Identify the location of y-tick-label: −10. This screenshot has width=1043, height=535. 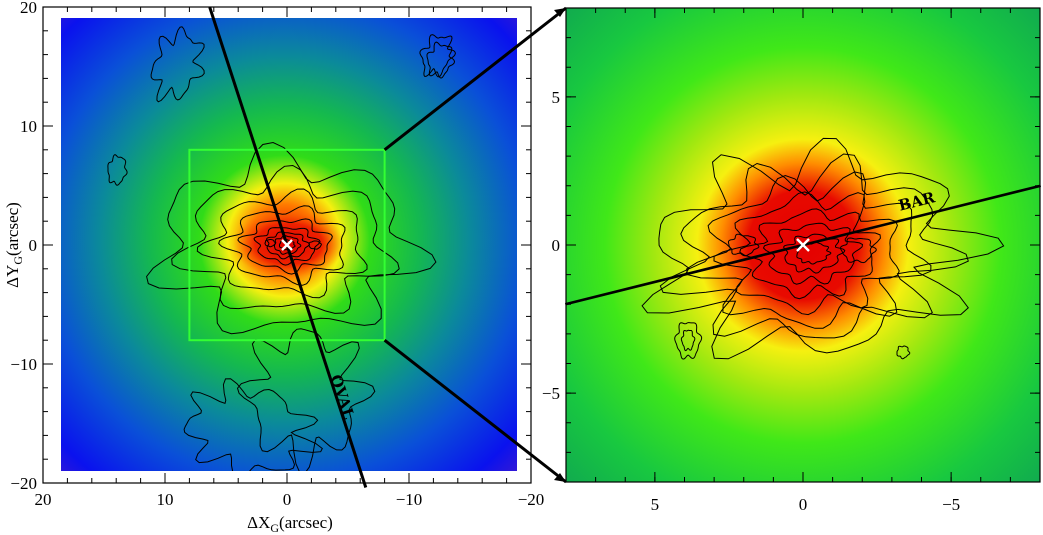
(23, 364).